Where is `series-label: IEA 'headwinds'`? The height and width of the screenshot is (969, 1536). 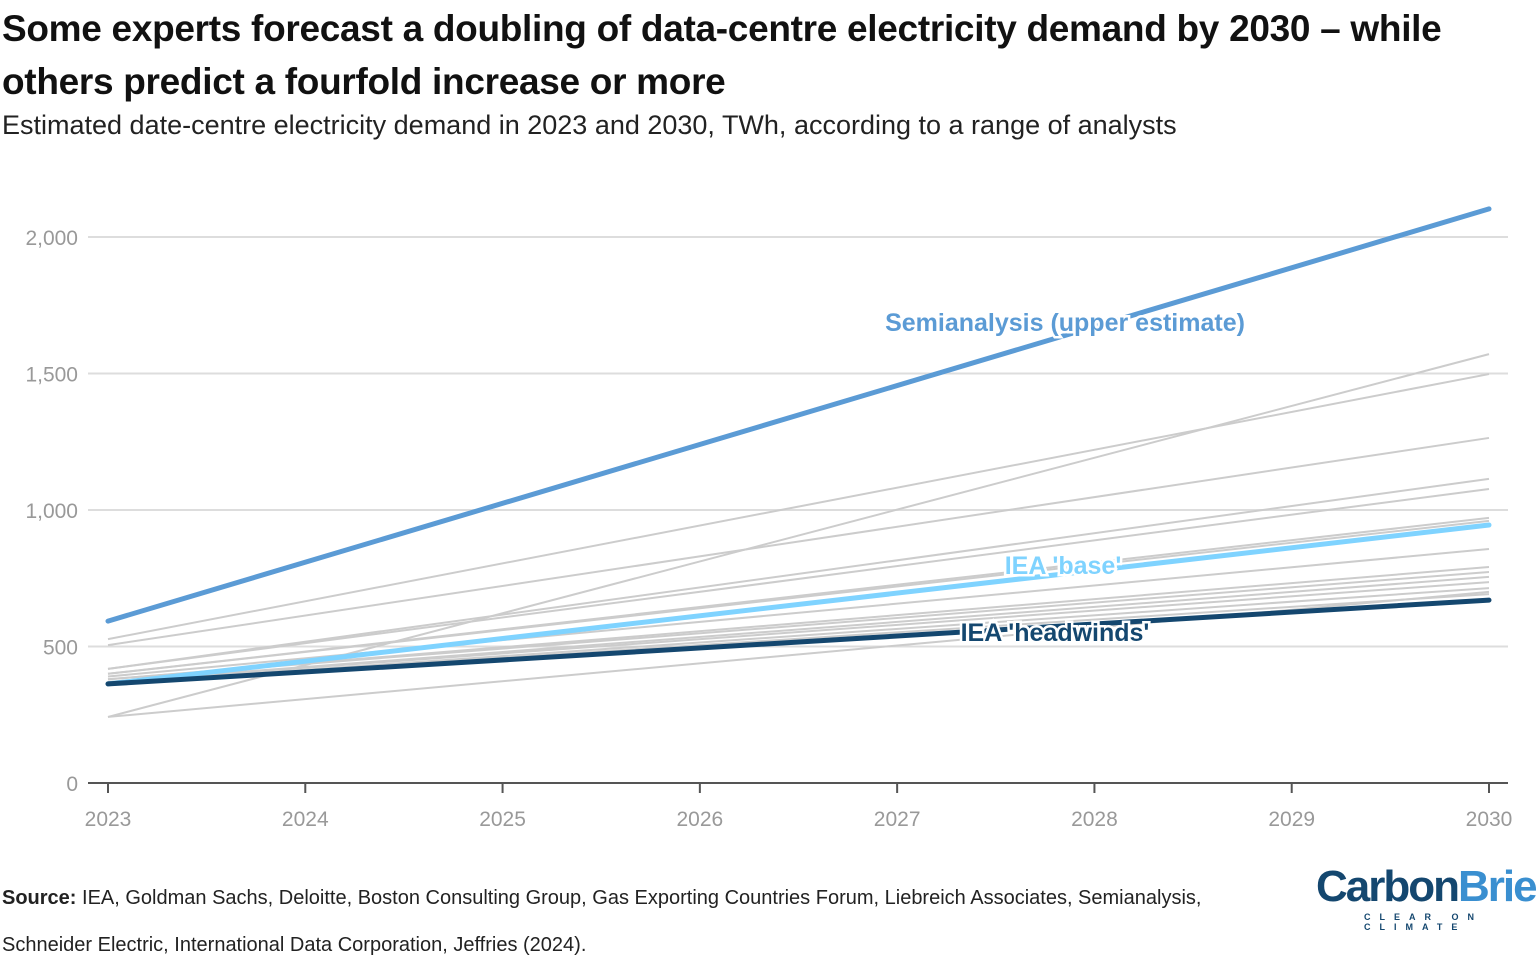
series-label: IEA 'headwinds' is located at coordinates (1055, 633).